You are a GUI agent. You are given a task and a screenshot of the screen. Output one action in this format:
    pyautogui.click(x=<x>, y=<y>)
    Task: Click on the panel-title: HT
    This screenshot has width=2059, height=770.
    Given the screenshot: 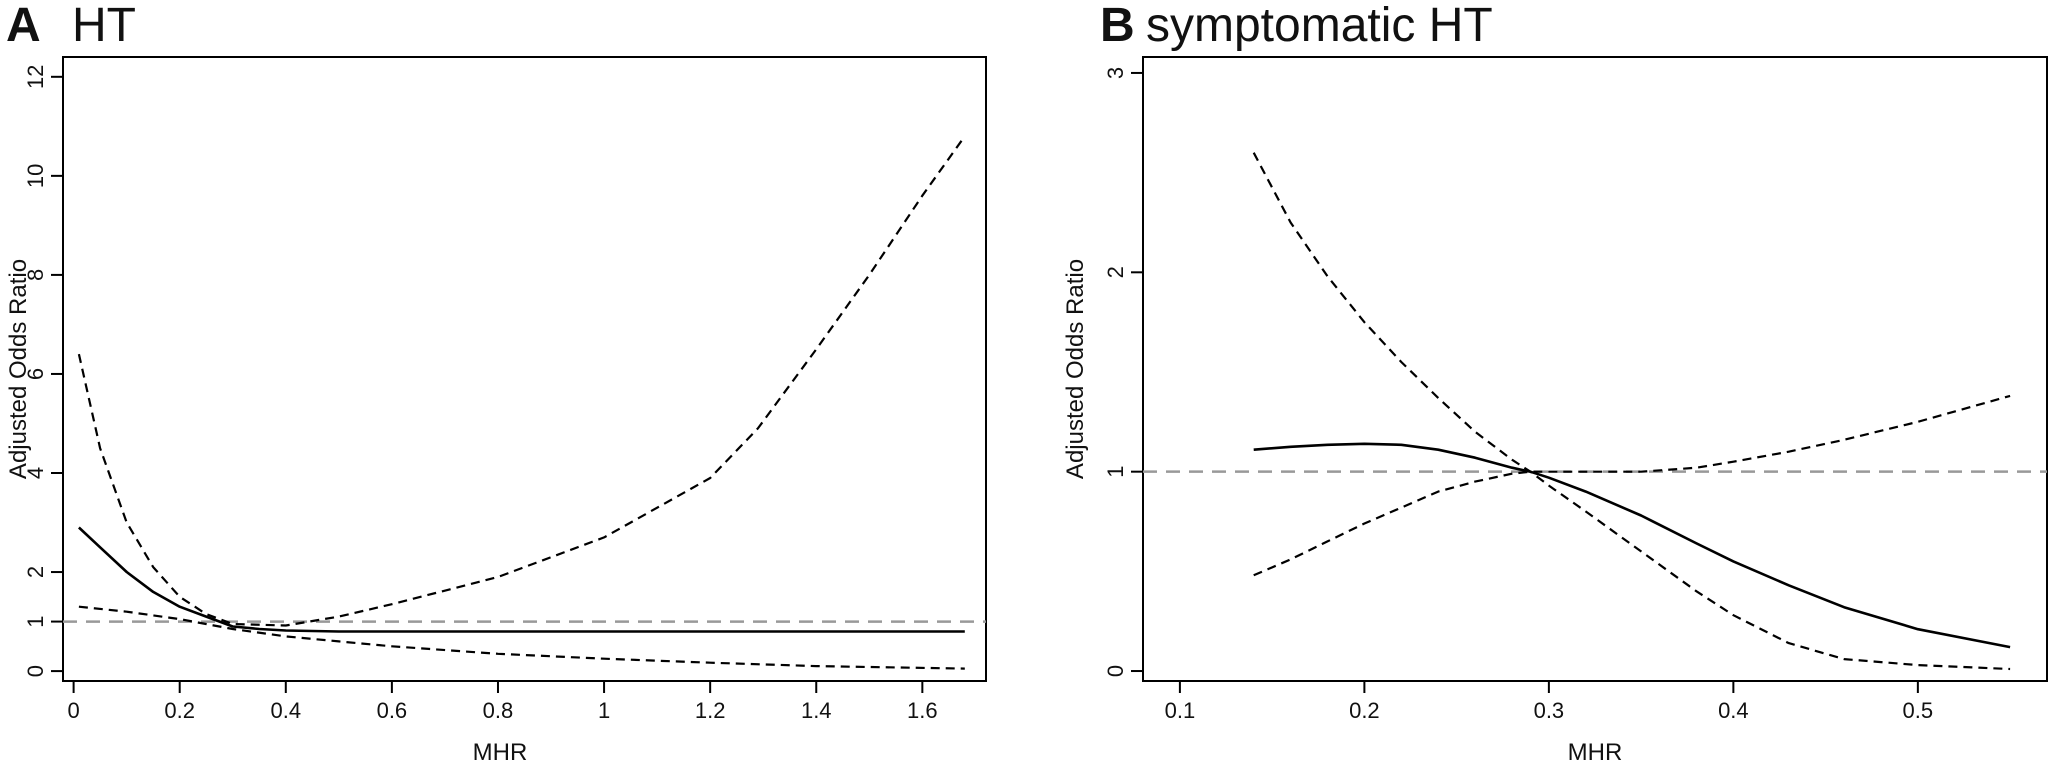 What is the action you would take?
    pyautogui.click(x=104, y=26)
    